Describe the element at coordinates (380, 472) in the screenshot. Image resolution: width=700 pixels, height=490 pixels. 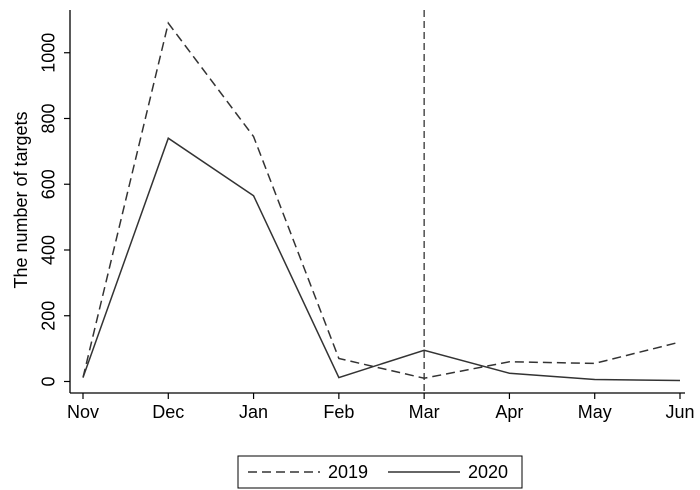
I see `legend-box` at that location.